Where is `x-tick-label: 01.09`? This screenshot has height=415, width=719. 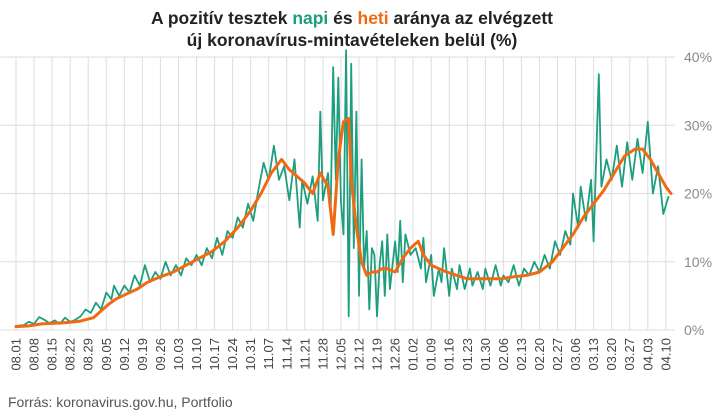 x-tick-label: 01.09 is located at coordinates (431, 354).